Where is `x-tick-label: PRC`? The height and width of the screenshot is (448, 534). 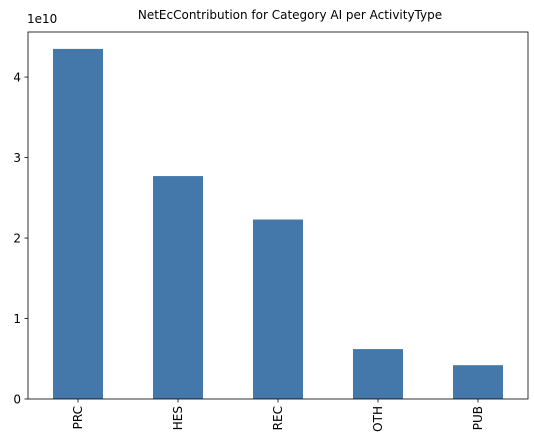
x-tick-label: PRC is located at coordinates (78, 417).